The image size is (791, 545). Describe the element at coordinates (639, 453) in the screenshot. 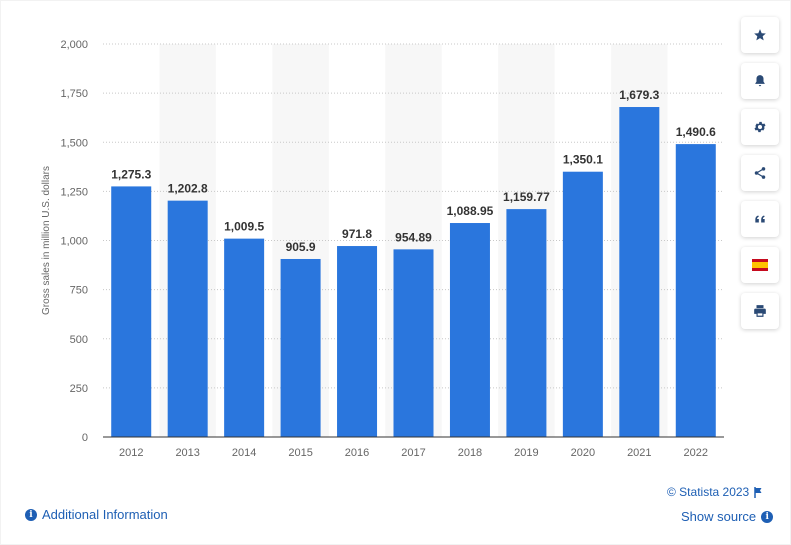

I see `x-tick-label: 2021` at that location.